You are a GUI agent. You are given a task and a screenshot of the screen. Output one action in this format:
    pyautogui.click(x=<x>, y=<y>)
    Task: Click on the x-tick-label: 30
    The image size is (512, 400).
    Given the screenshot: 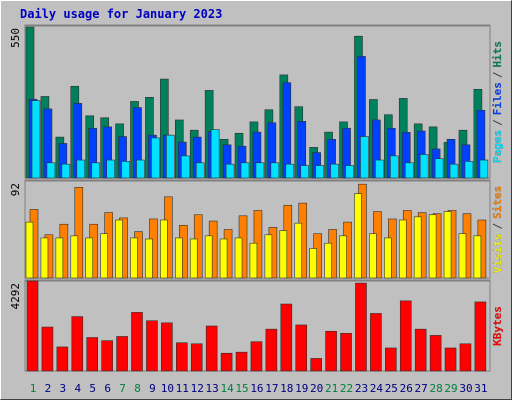 What is the action you would take?
    pyautogui.click(x=465, y=388)
    